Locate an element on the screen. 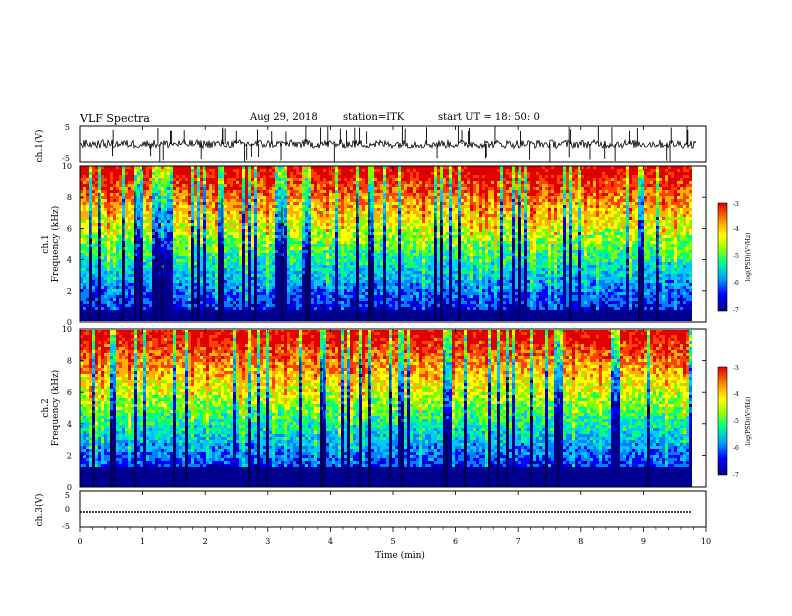  ch2-colorbar: -3 -4 -5 -6 -7 log(PSD)(V²/Hz) is located at coordinates (735, 422).